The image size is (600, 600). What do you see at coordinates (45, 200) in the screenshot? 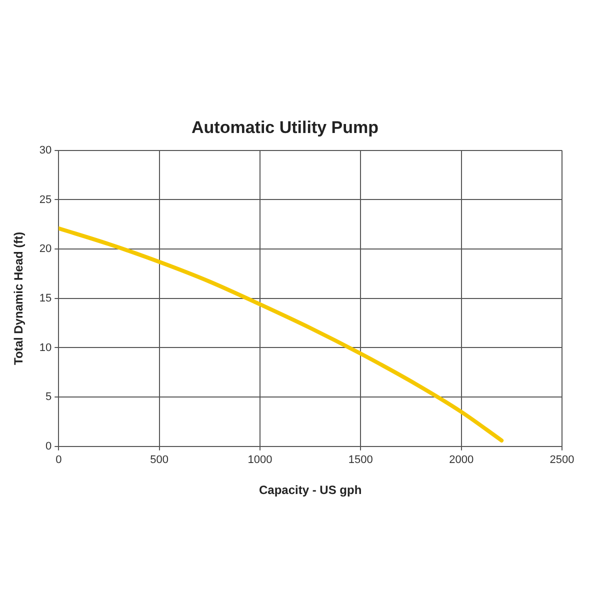
I see `y-tick-label: 25` at bounding box center [45, 200].